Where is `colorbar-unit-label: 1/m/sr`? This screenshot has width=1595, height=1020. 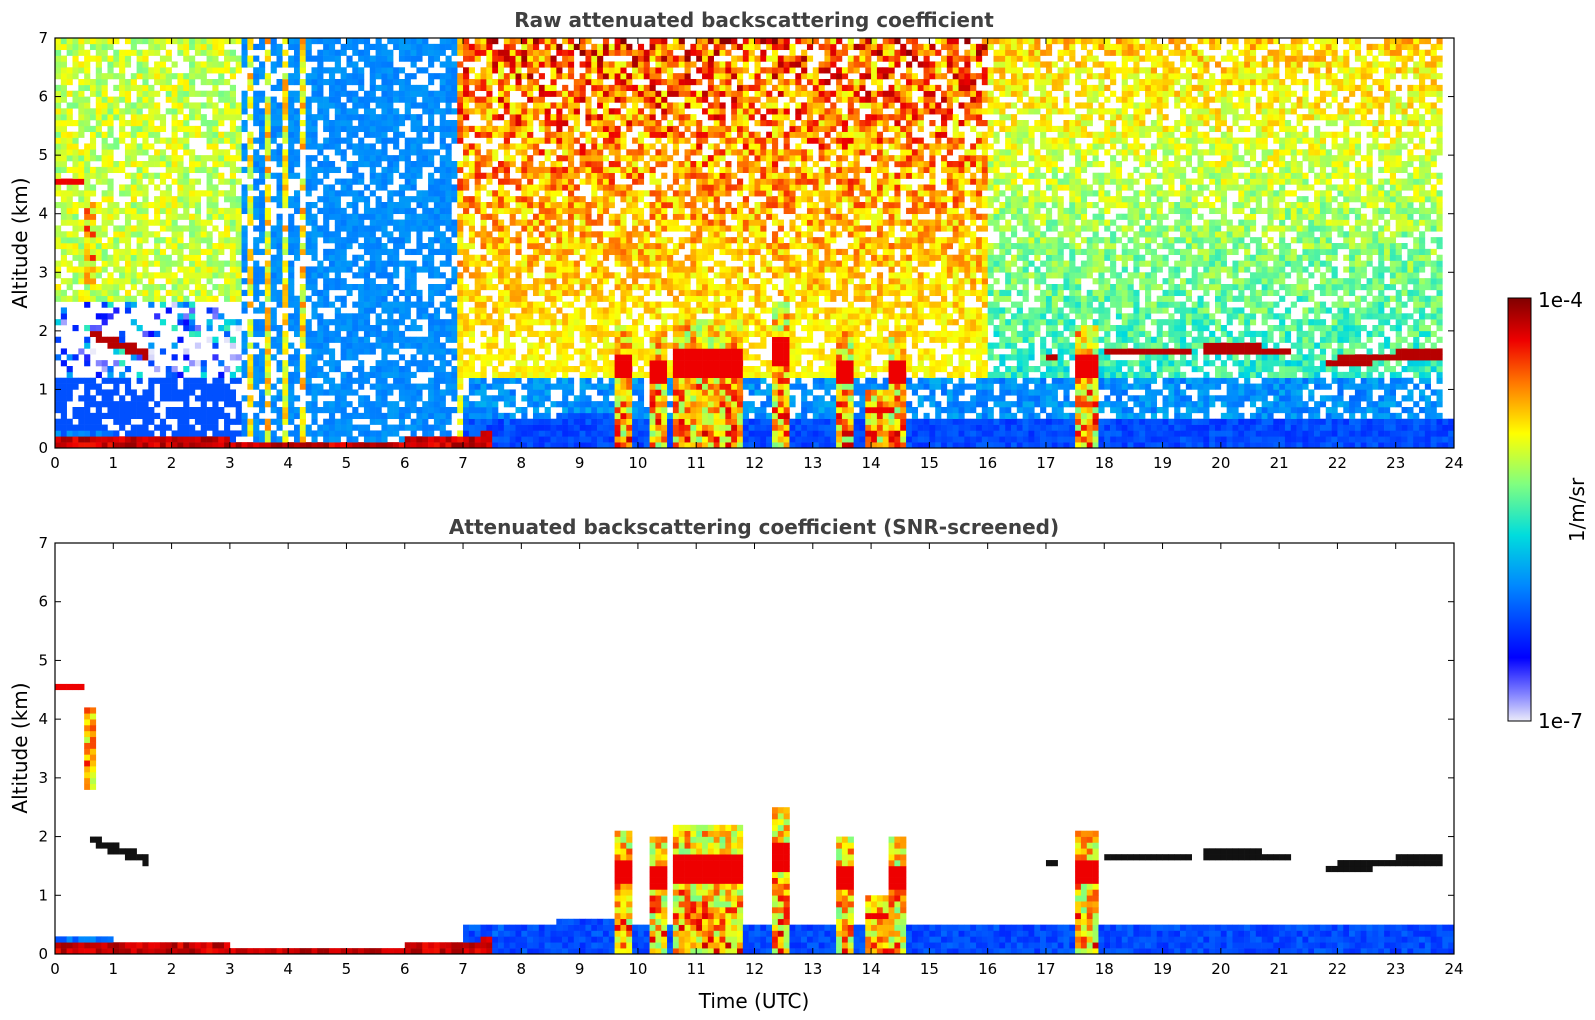 colorbar-unit-label: 1/m/sr is located at coordinates (1577, 509).